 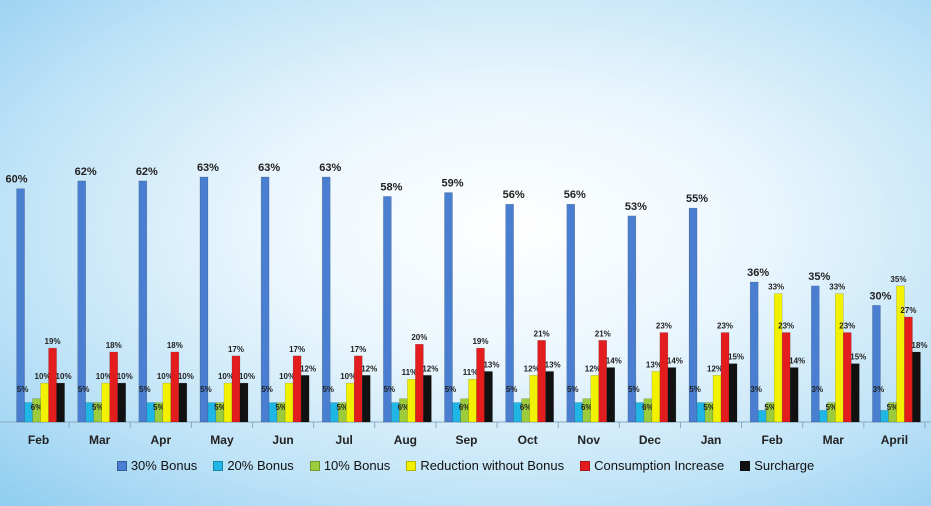 I want to click on category-label: Nov, so click(x=588, y=440).